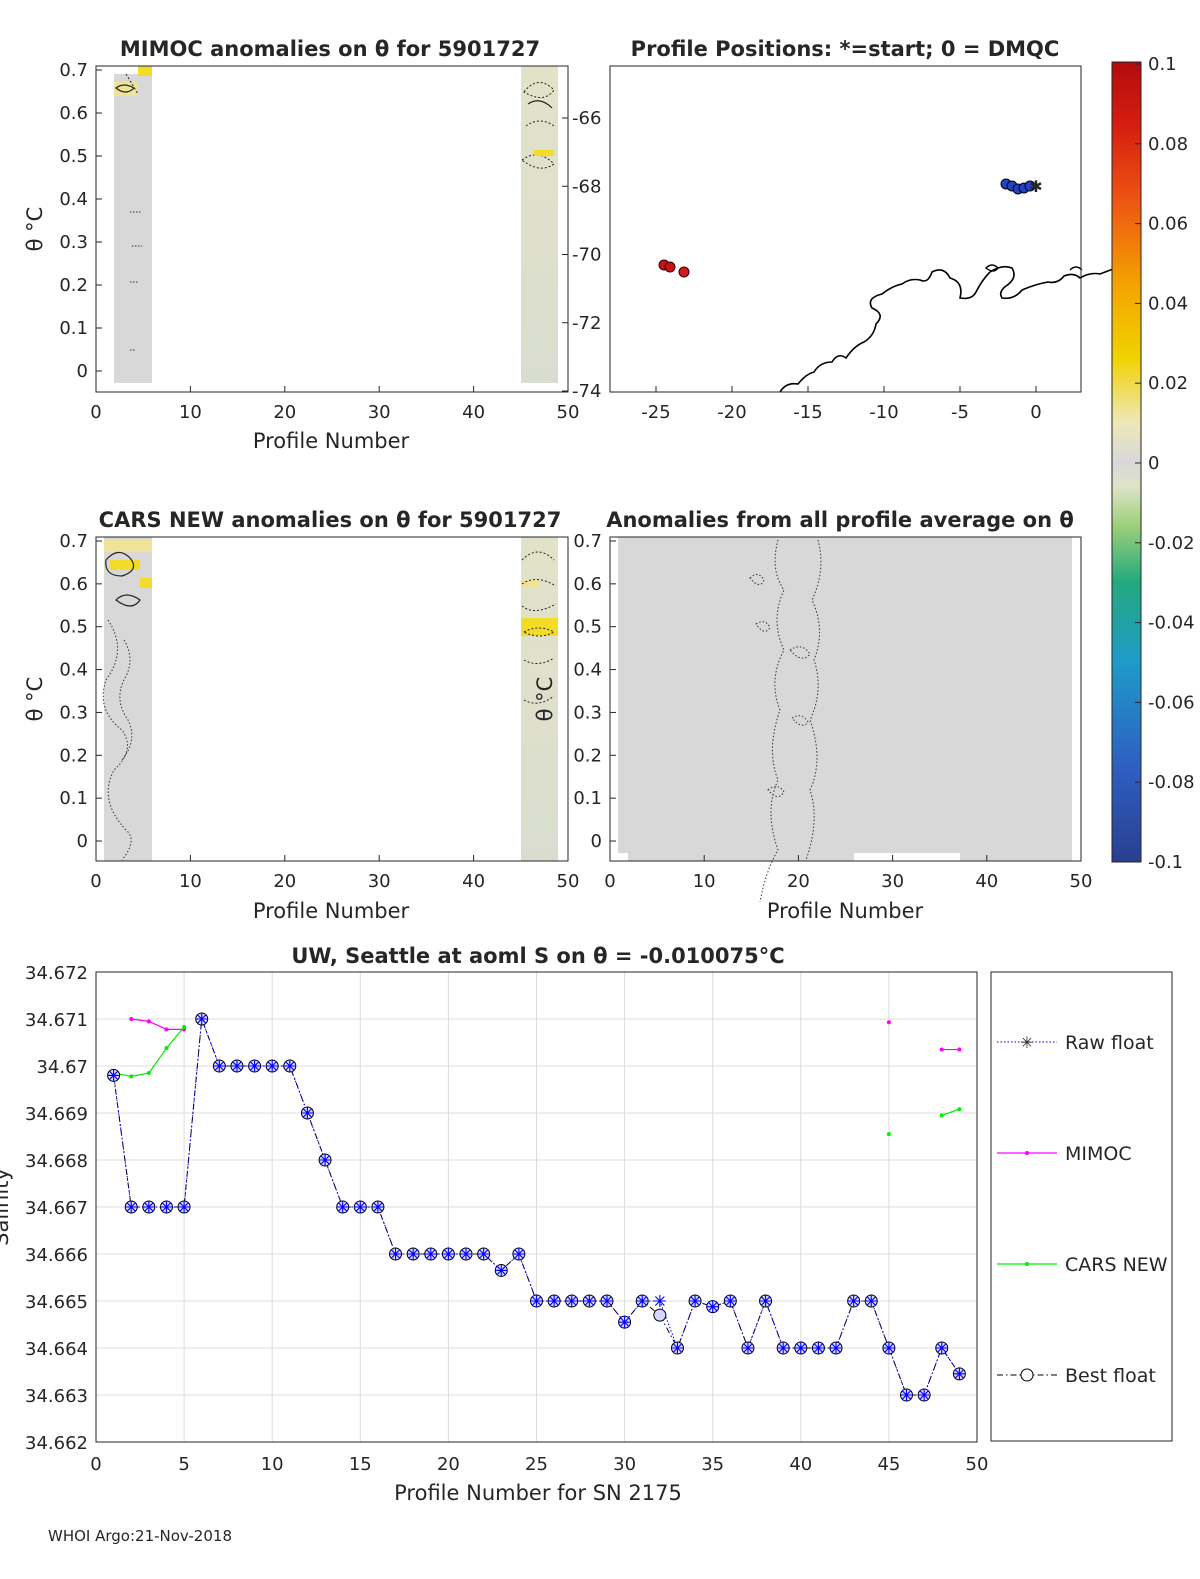  I want to click on colorbar-tick-label: -0.08, so click(1171, 782).